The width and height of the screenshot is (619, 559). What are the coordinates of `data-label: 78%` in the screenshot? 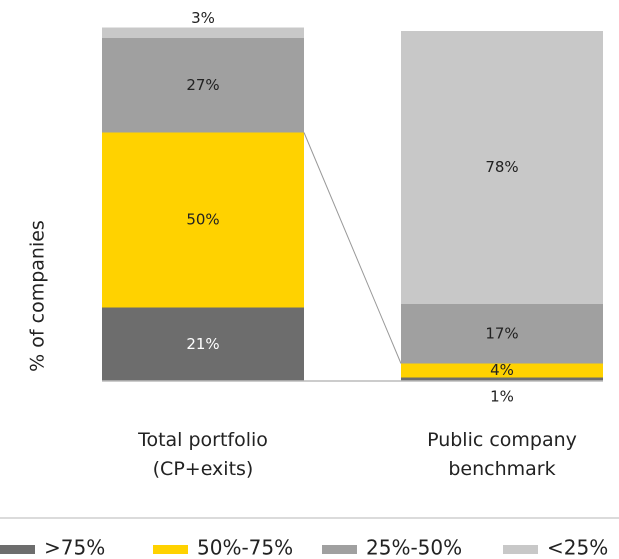 It's located at (501, 167).